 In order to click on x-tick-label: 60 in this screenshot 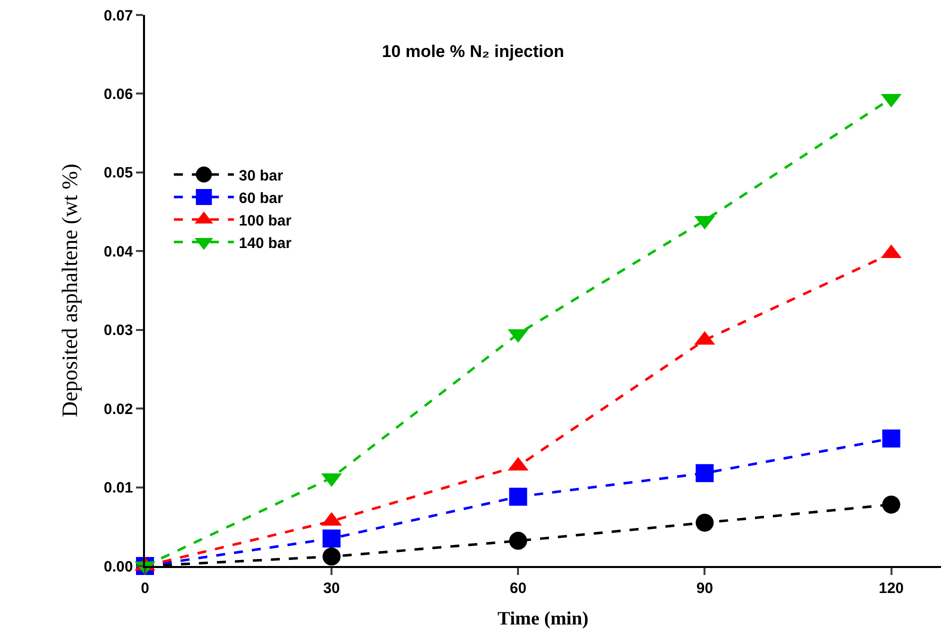, I will do `click(518, 588)`.